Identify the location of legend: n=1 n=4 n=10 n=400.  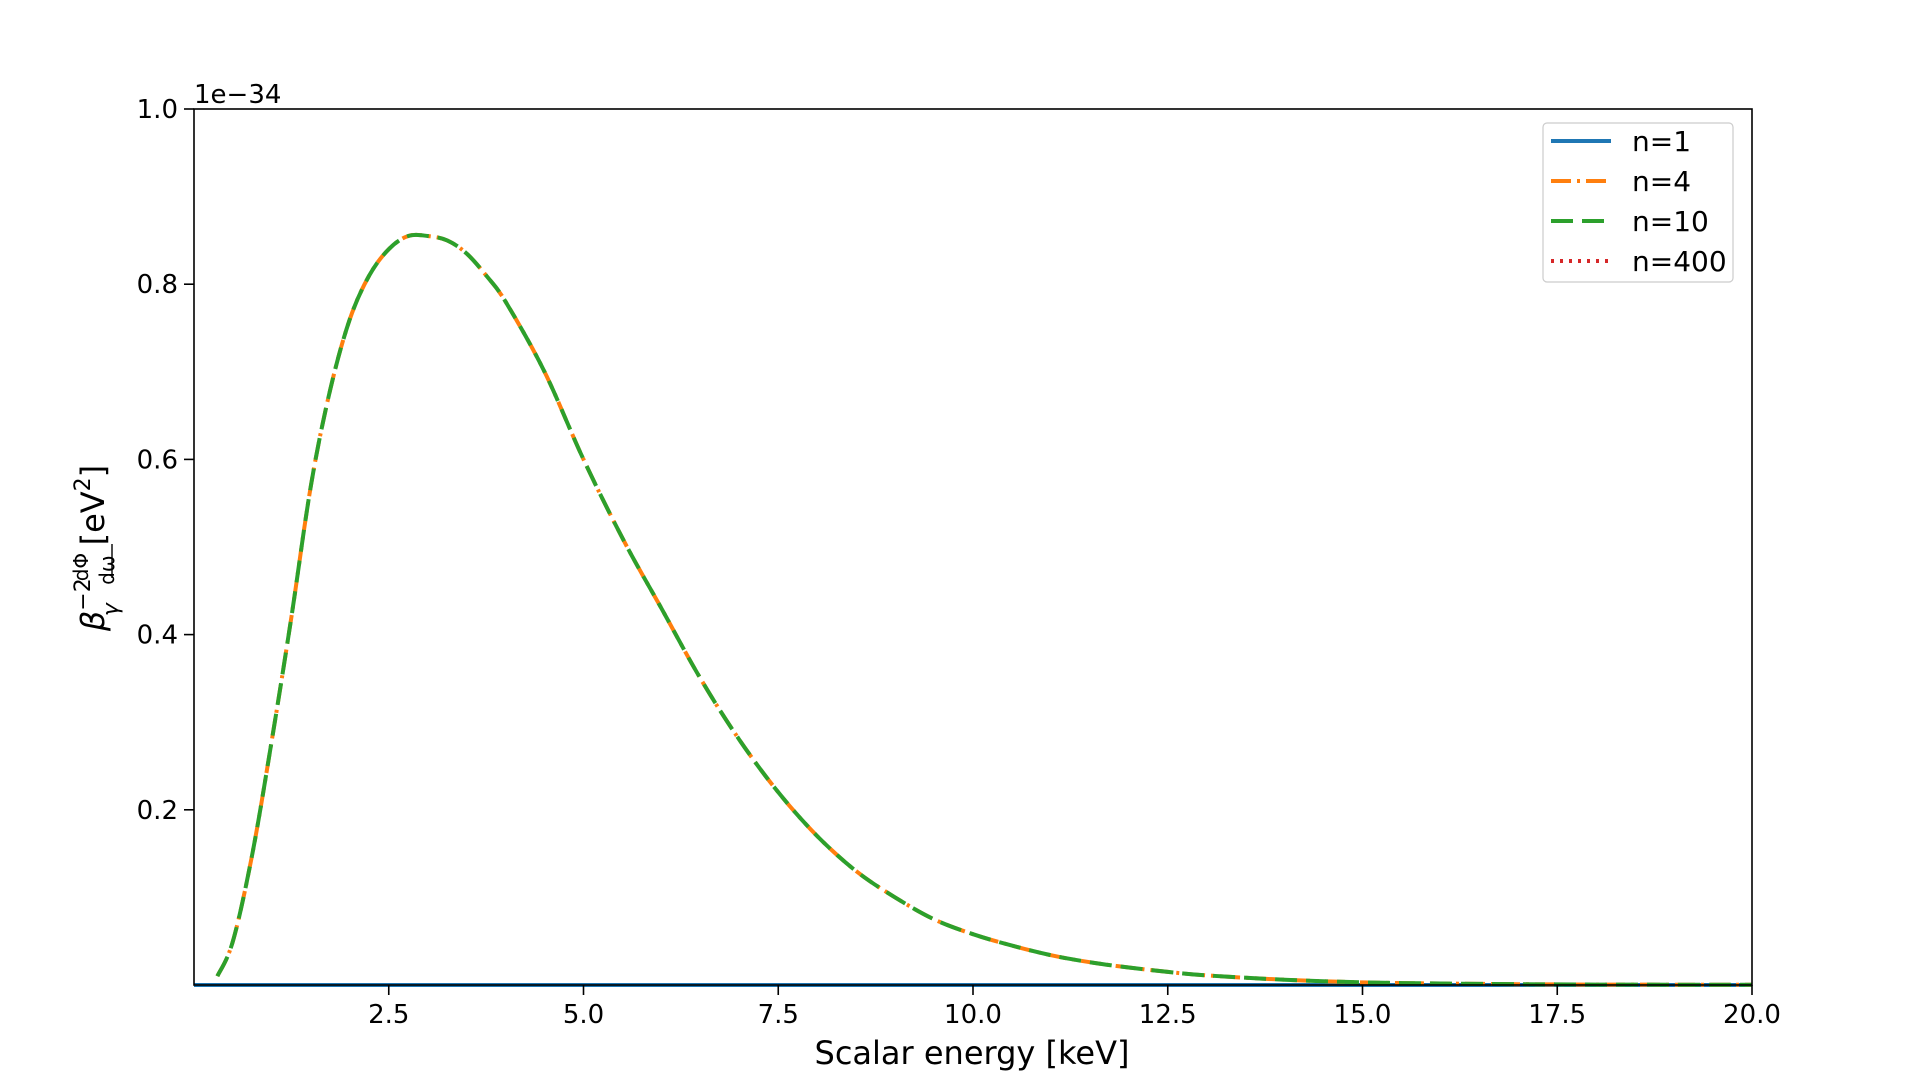
(1638, 202).